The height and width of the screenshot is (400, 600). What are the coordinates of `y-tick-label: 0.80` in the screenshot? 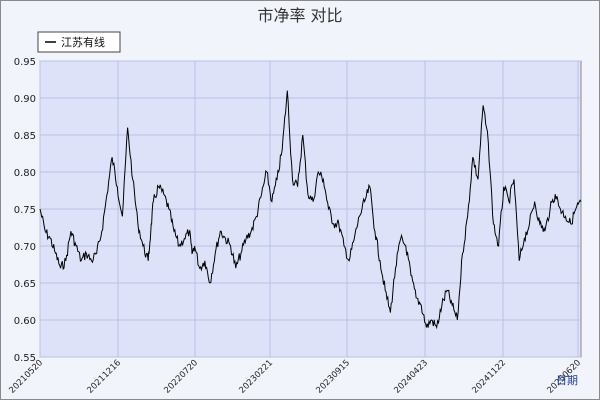 It's located at (25, 173).